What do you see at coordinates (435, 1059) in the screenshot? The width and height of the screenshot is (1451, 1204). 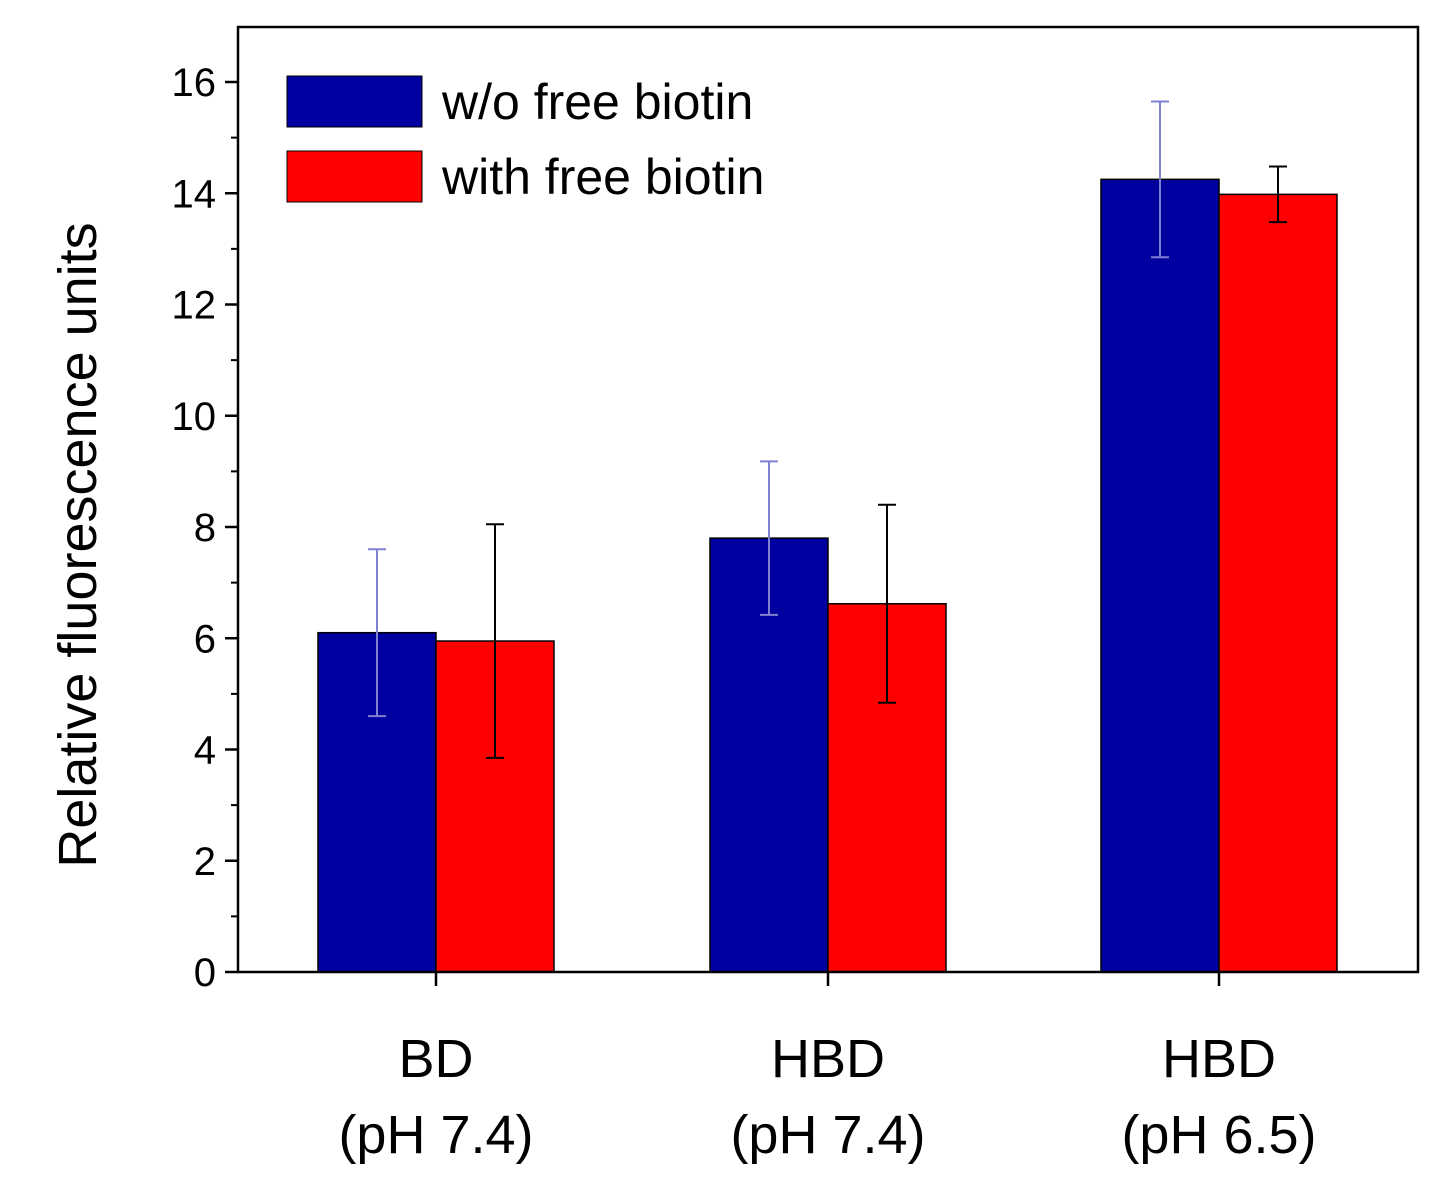 I see `x-tick-label: BD` at bounding box center [435, 1059].